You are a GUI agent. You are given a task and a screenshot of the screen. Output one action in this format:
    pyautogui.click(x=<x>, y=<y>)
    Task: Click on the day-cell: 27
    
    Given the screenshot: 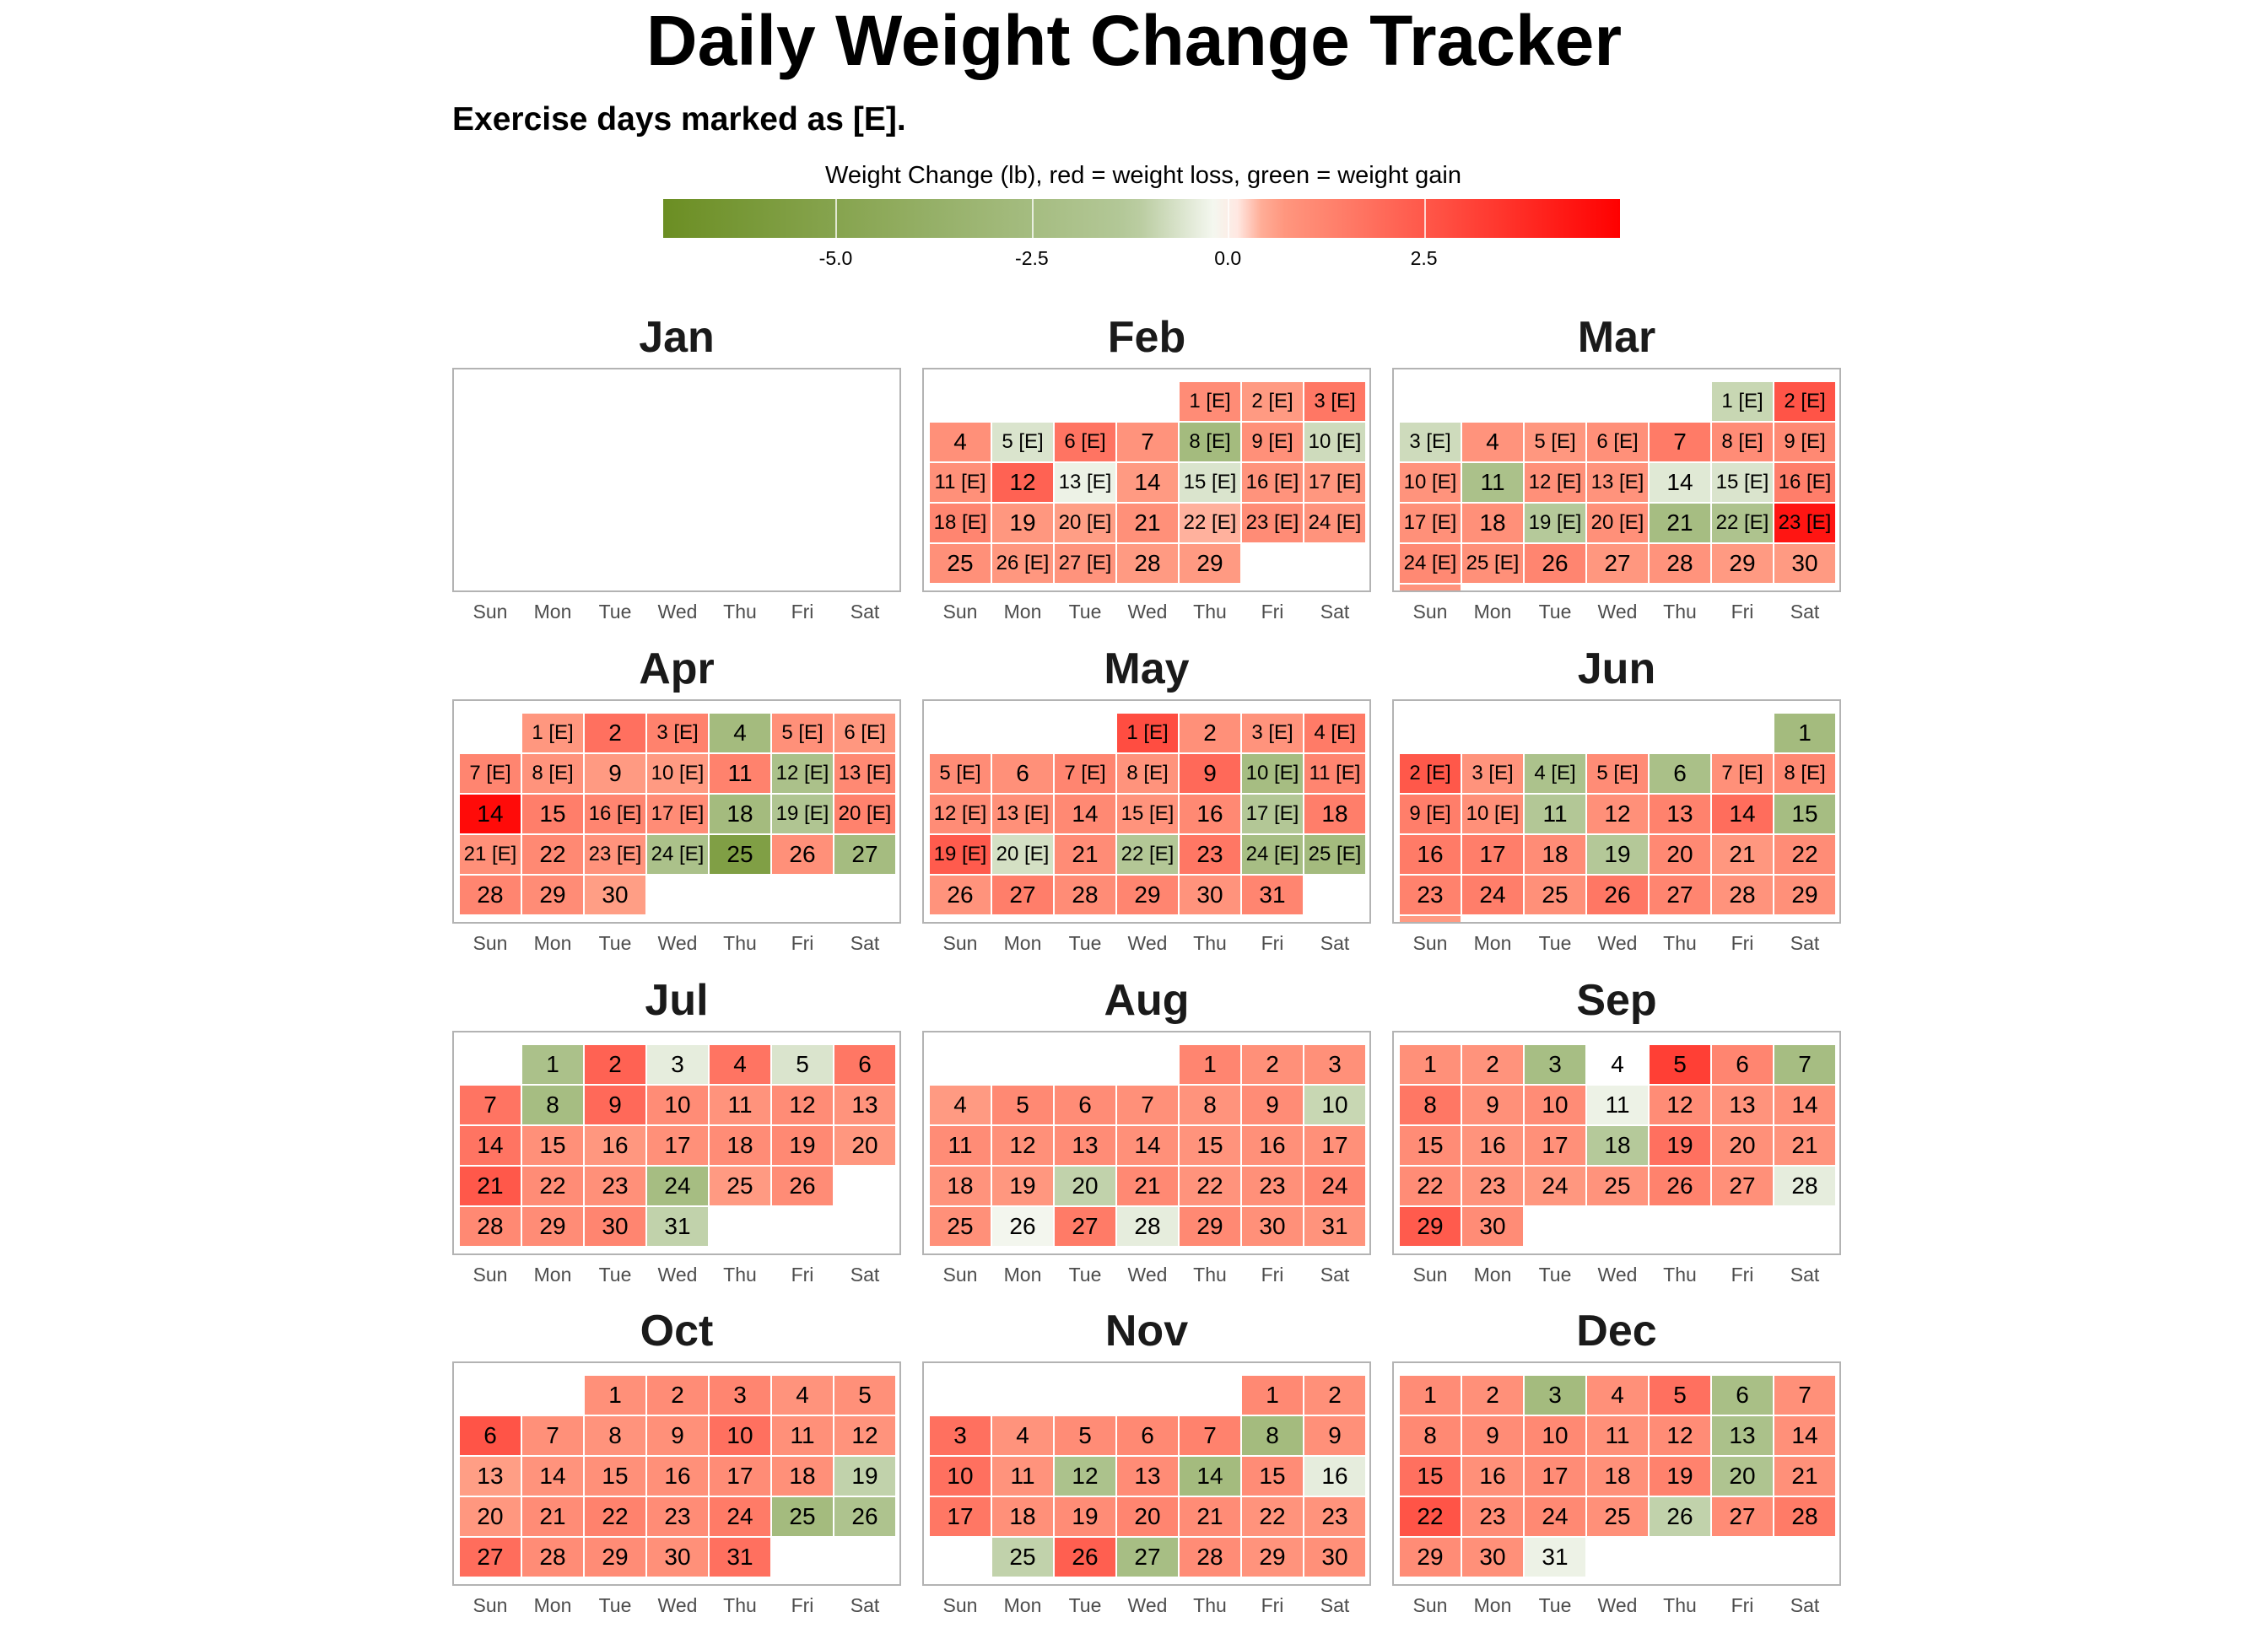 What is the action you would take?
    pyautogui.click(x=490, y=1557)
    